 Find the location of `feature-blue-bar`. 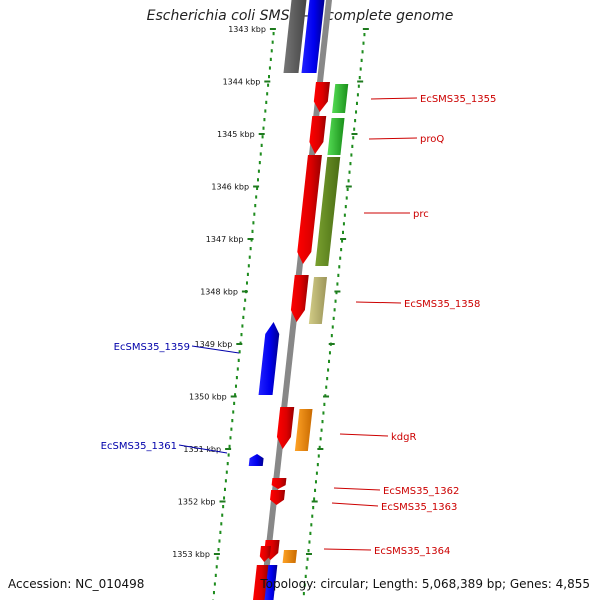

feature-blue-bar is located at coordinates (313, 36).